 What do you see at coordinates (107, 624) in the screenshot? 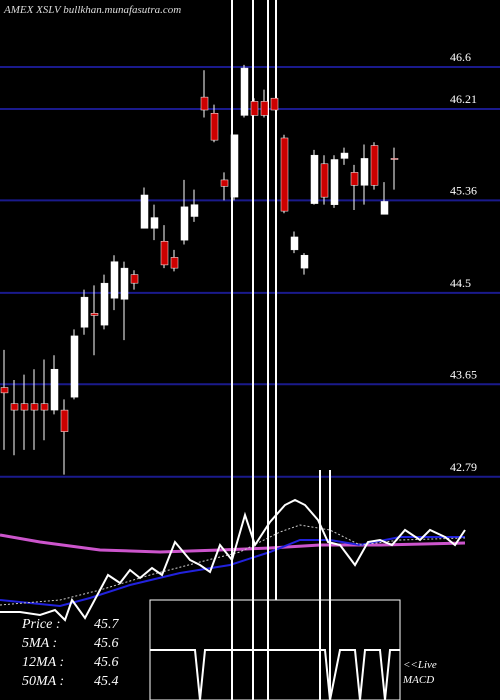
I see `legend-value: 45.7` at bounding box center [107, 624].